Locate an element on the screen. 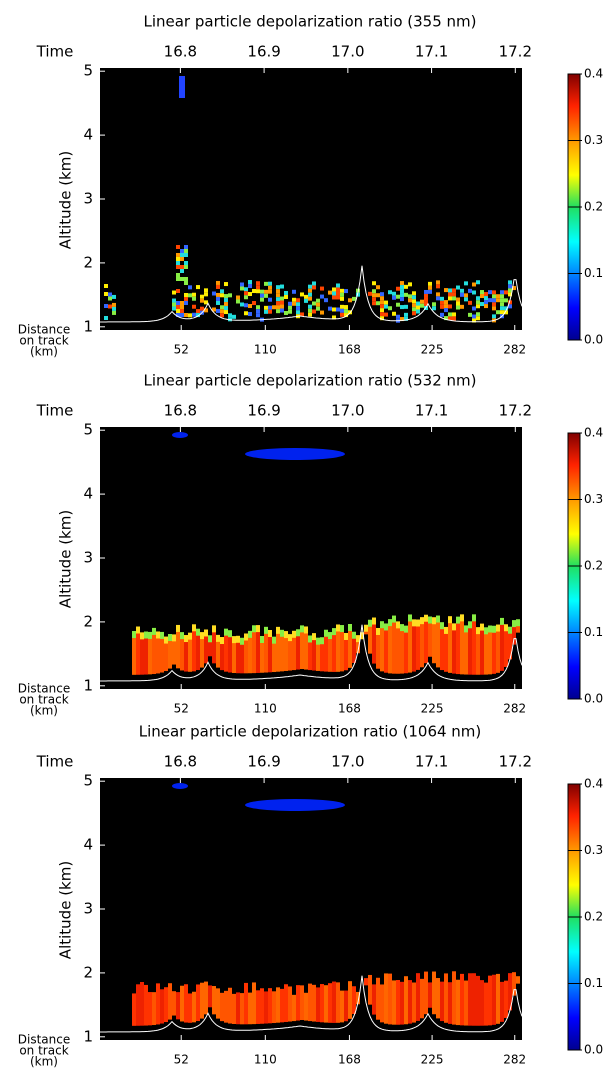 This screenshot has height=1072, width=616. y-tick-label: 1 is located at coordinates (88, 326).